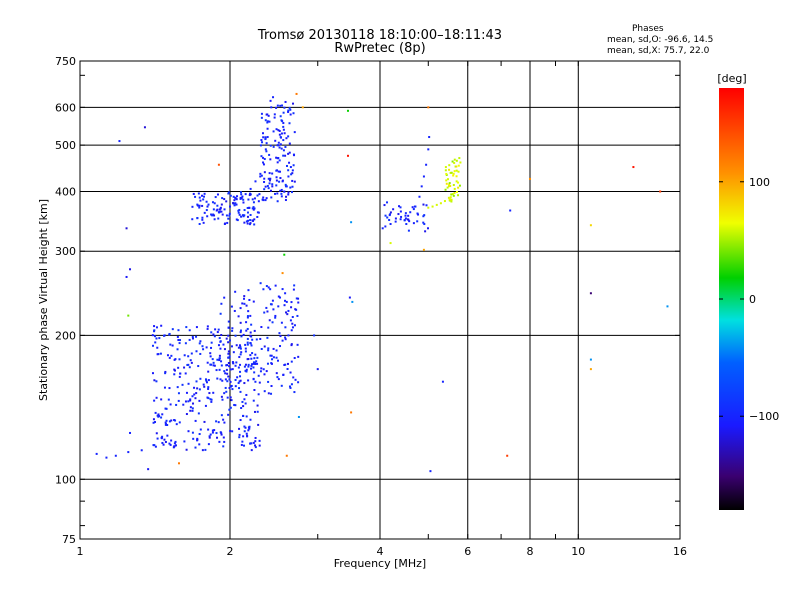  Describe the element at coordinates (65, 107) in the screenshot. I see `y-tick-label: 600` at that location.